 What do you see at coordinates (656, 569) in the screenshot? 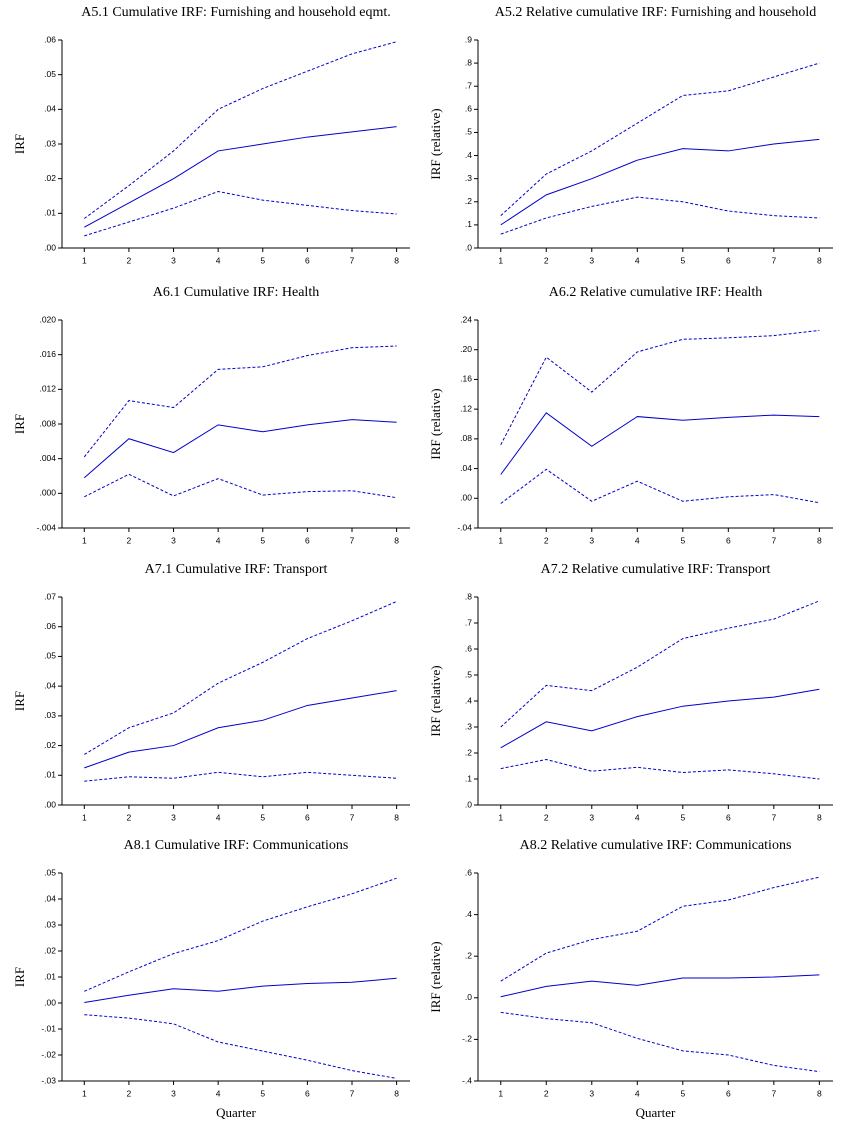
I see `chart-title: A7.2 Relative cumulative IRF: Transport` at bounding box center [656, 569].